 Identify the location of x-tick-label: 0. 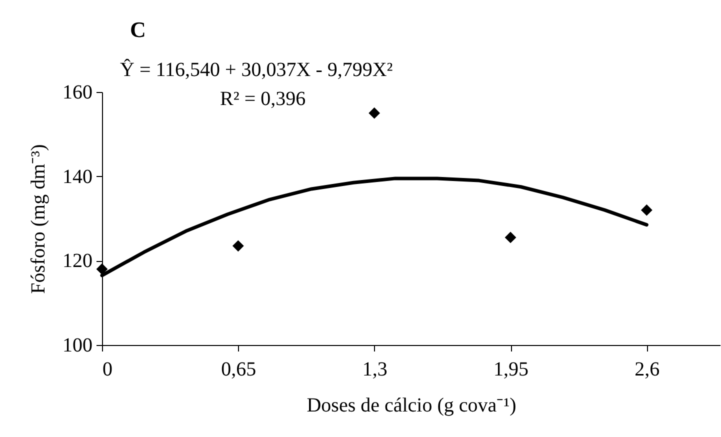
(107, 369).